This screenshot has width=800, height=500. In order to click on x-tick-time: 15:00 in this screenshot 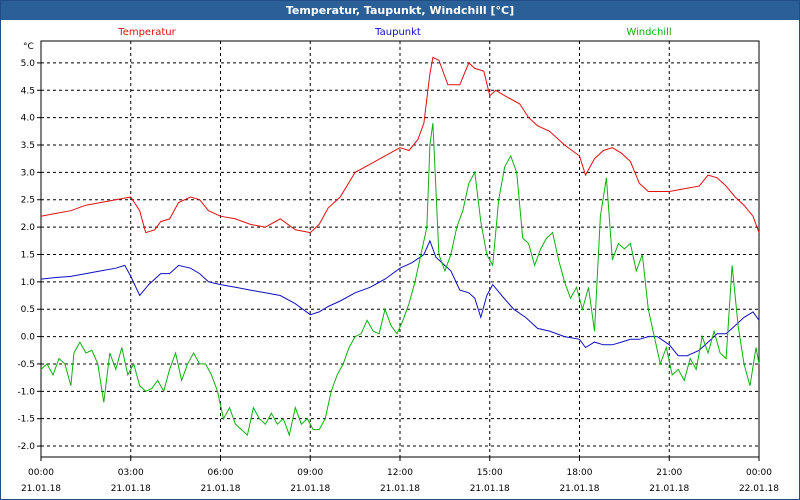, I will do `click(490, 473)`.